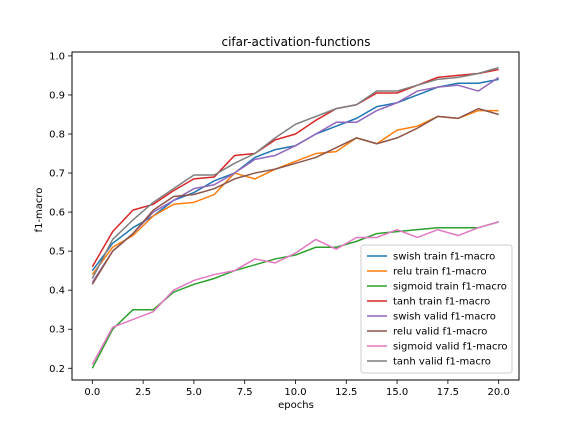 Image resolution: width=576 pixels, height=432 pixels. I want to click on y-tick-label: 0.9, so click(57, 95).